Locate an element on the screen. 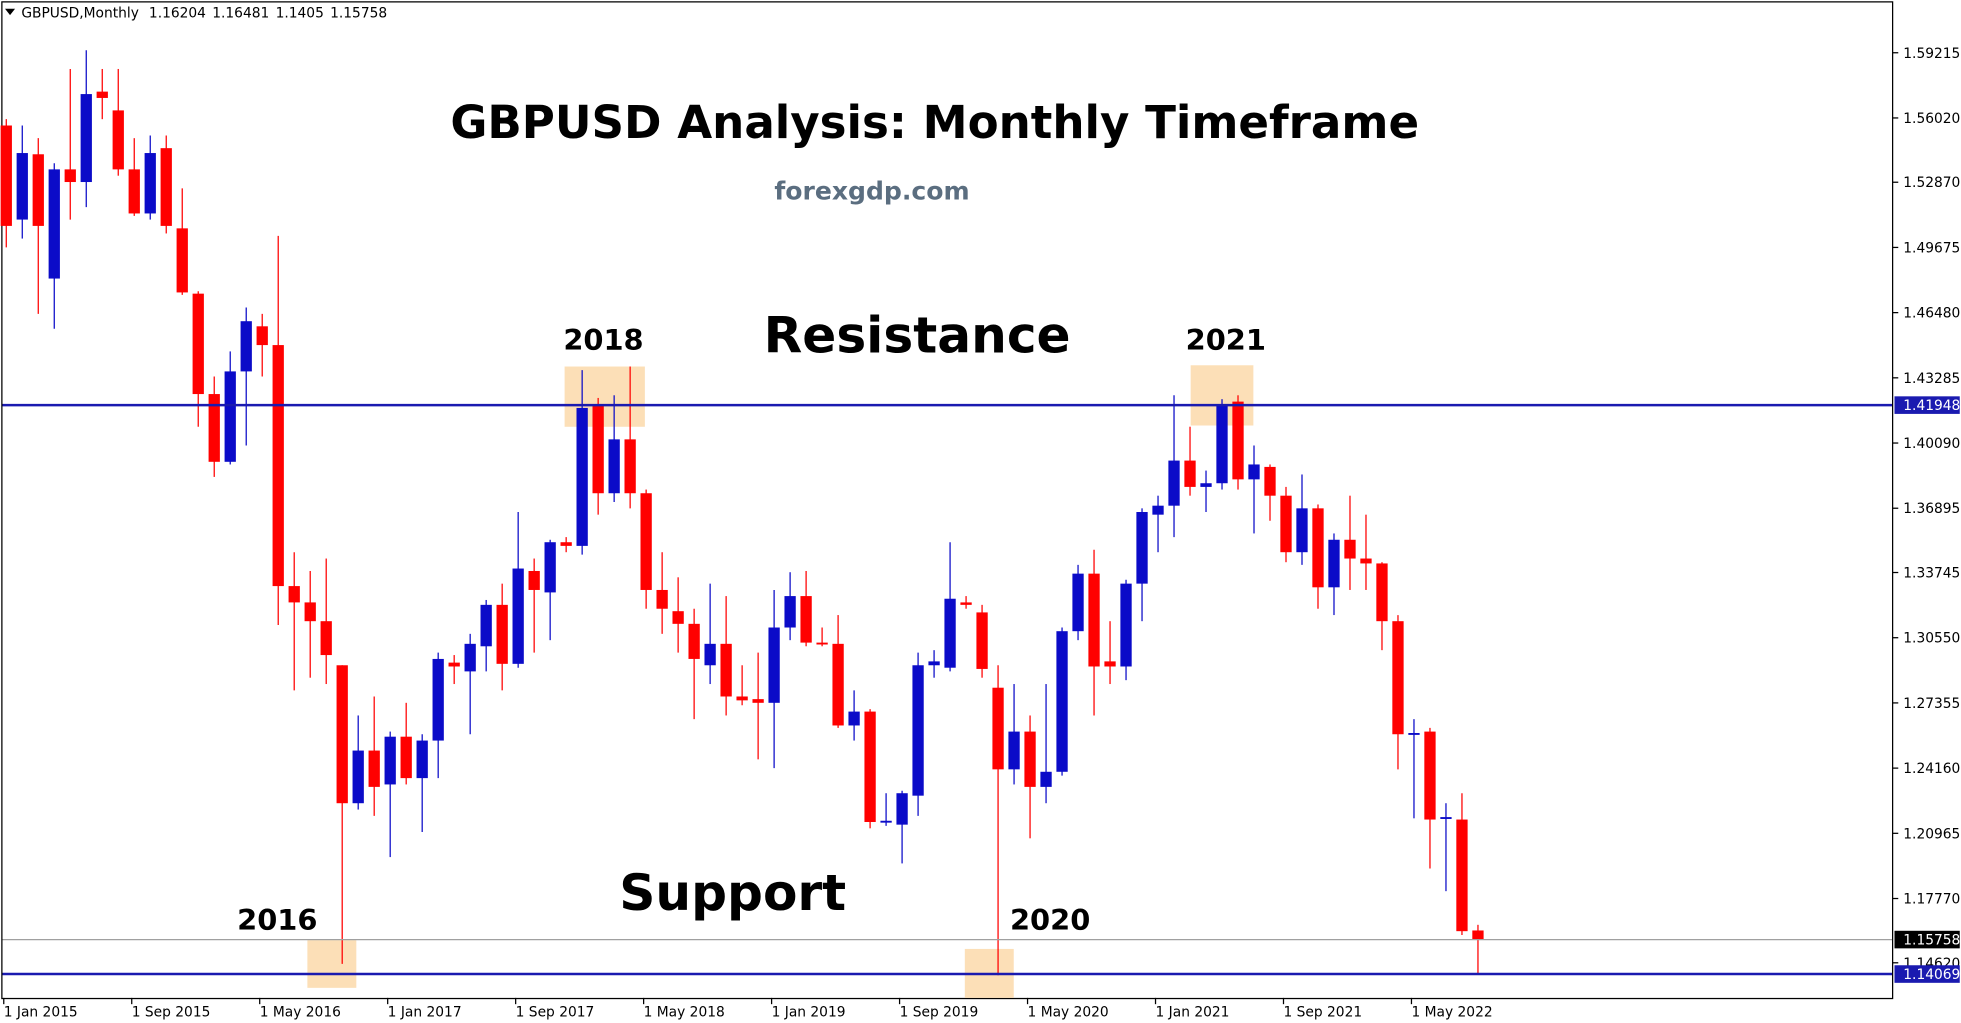 This screenshot has width=1961, height=1023. x-tick-label: 1 May 2020 is located at coordinates (1068, 1013).